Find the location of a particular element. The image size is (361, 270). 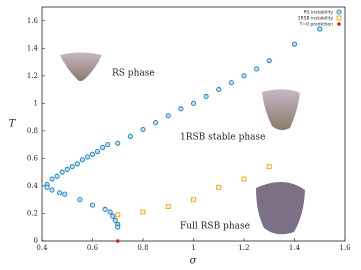

legend-label: T=0 prediction is located at coordinates (316, 25).